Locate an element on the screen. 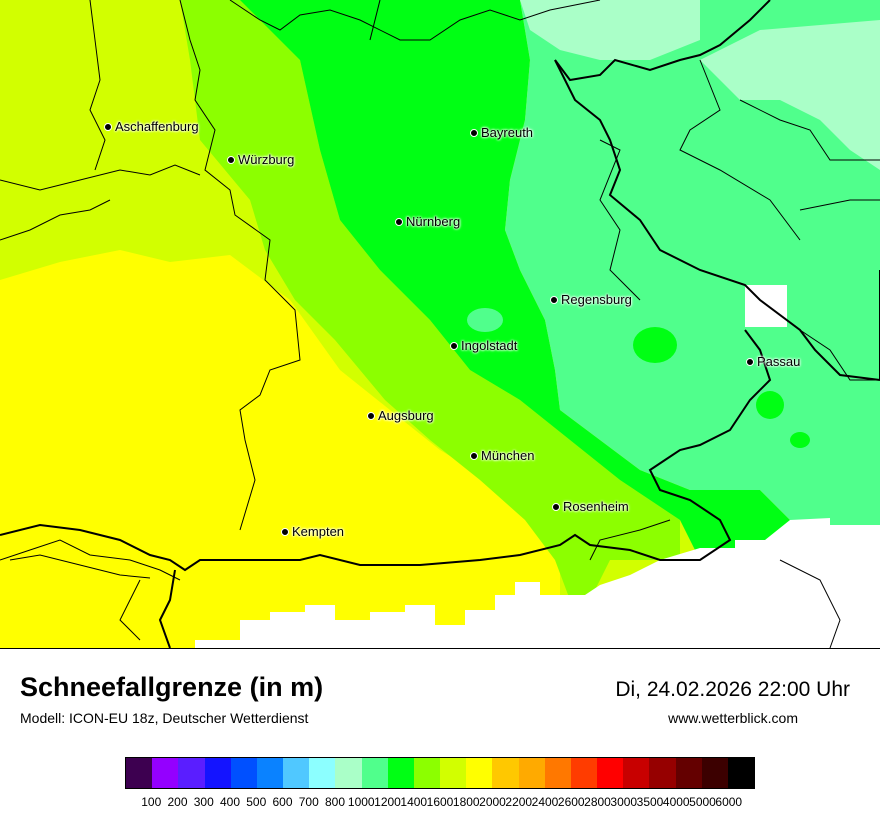  legend-tick-label: 200 is located at coordinates (177, 802).